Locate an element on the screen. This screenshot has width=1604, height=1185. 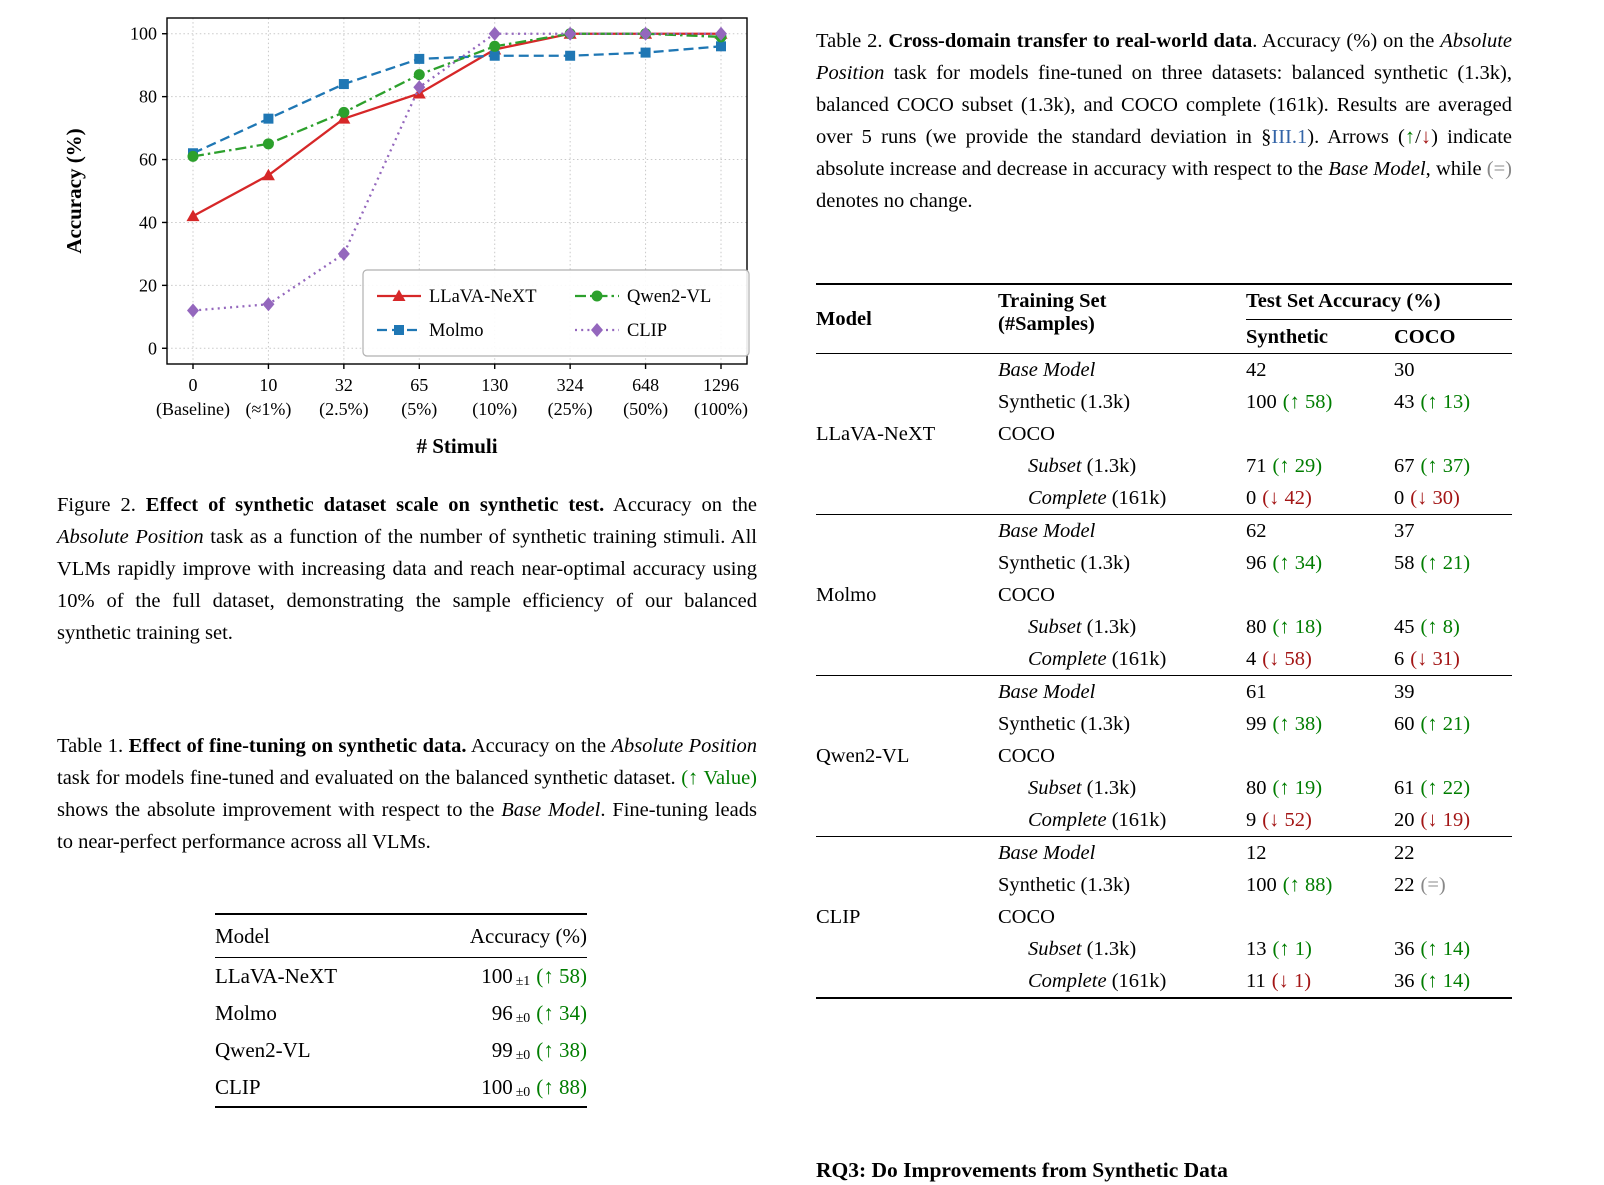
synthetic-value: 100 (↑ 58) is located at coordinates (1320, 402).